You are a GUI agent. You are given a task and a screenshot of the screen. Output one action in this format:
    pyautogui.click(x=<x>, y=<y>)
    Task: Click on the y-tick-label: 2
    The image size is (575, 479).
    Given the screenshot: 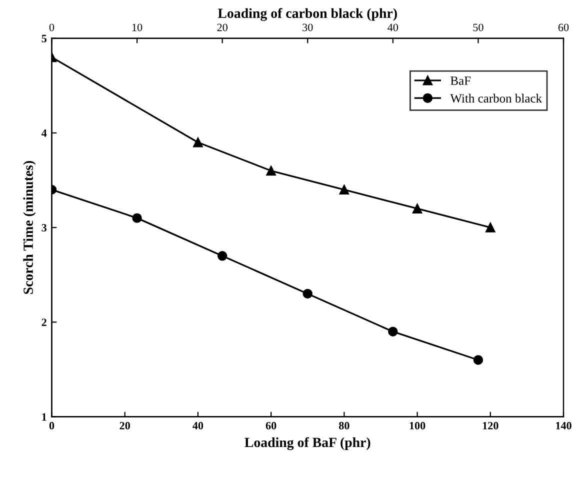 What is the action you would take?
    pyautogui.click(x=44, y=322)
    